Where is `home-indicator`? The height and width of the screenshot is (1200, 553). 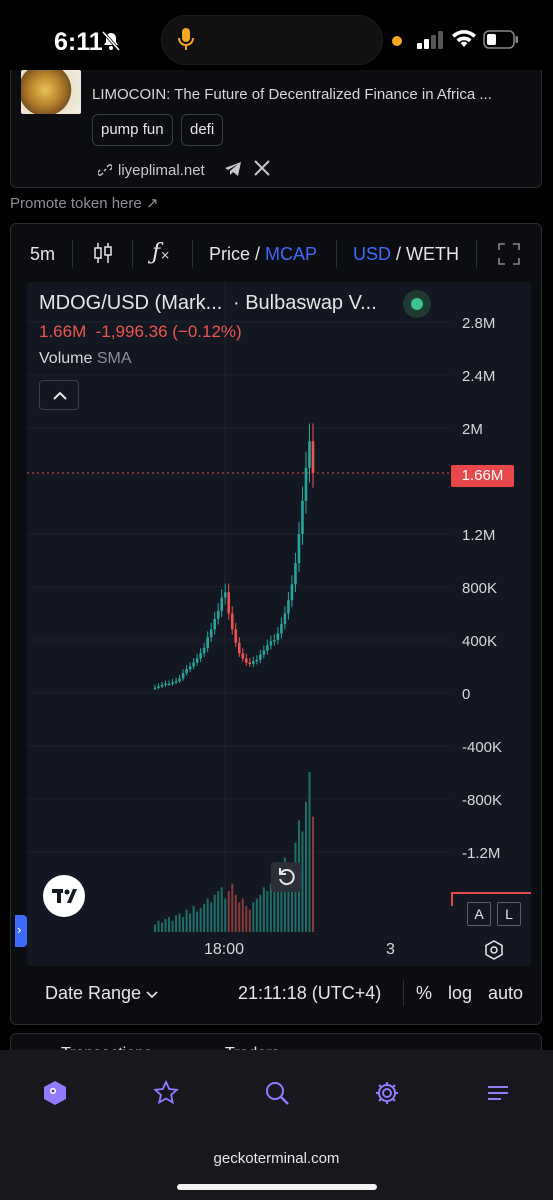
home-indicator is located at coordinates (277, 1187).